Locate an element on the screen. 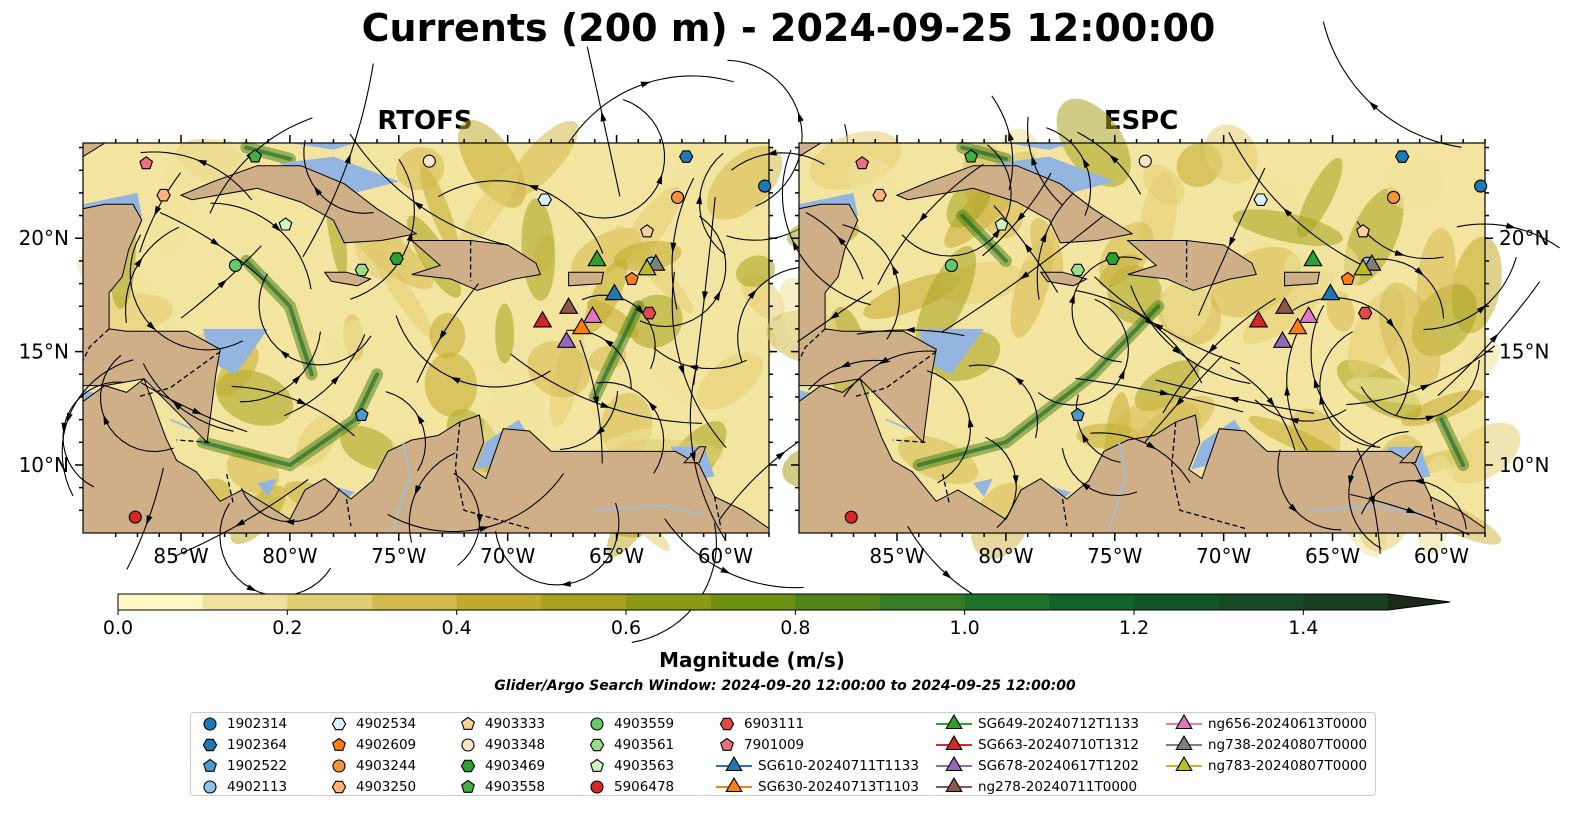 This screenshot has height=827, width=1577. legend-item-5906478: 5906478 is located at coordinates (630, 787).